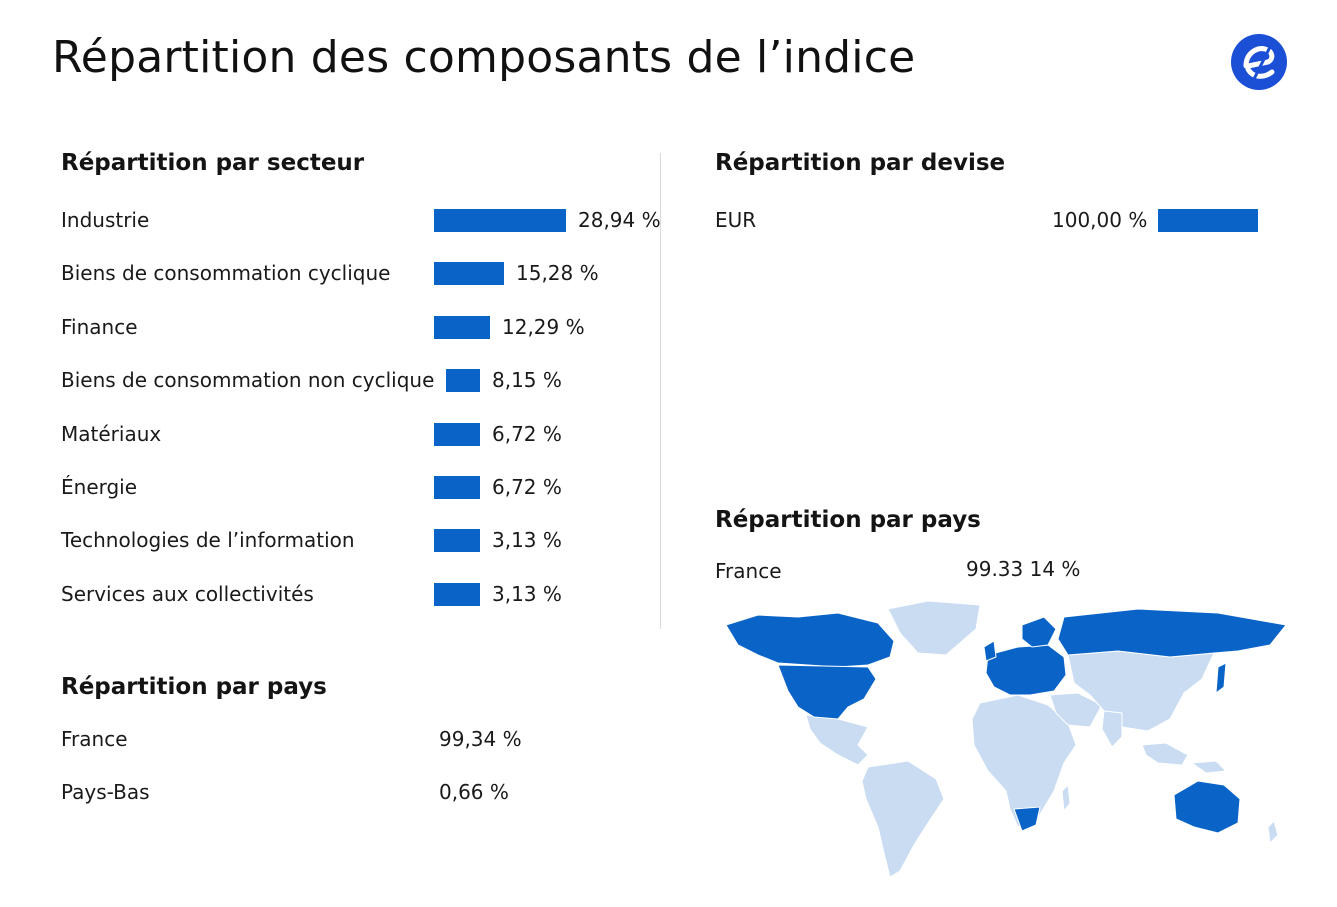 The image size is (1337, 907). What do you see at coordinates (660, 391) in the screenshot?
I see `column-divider` at bounding box center [660, 391].